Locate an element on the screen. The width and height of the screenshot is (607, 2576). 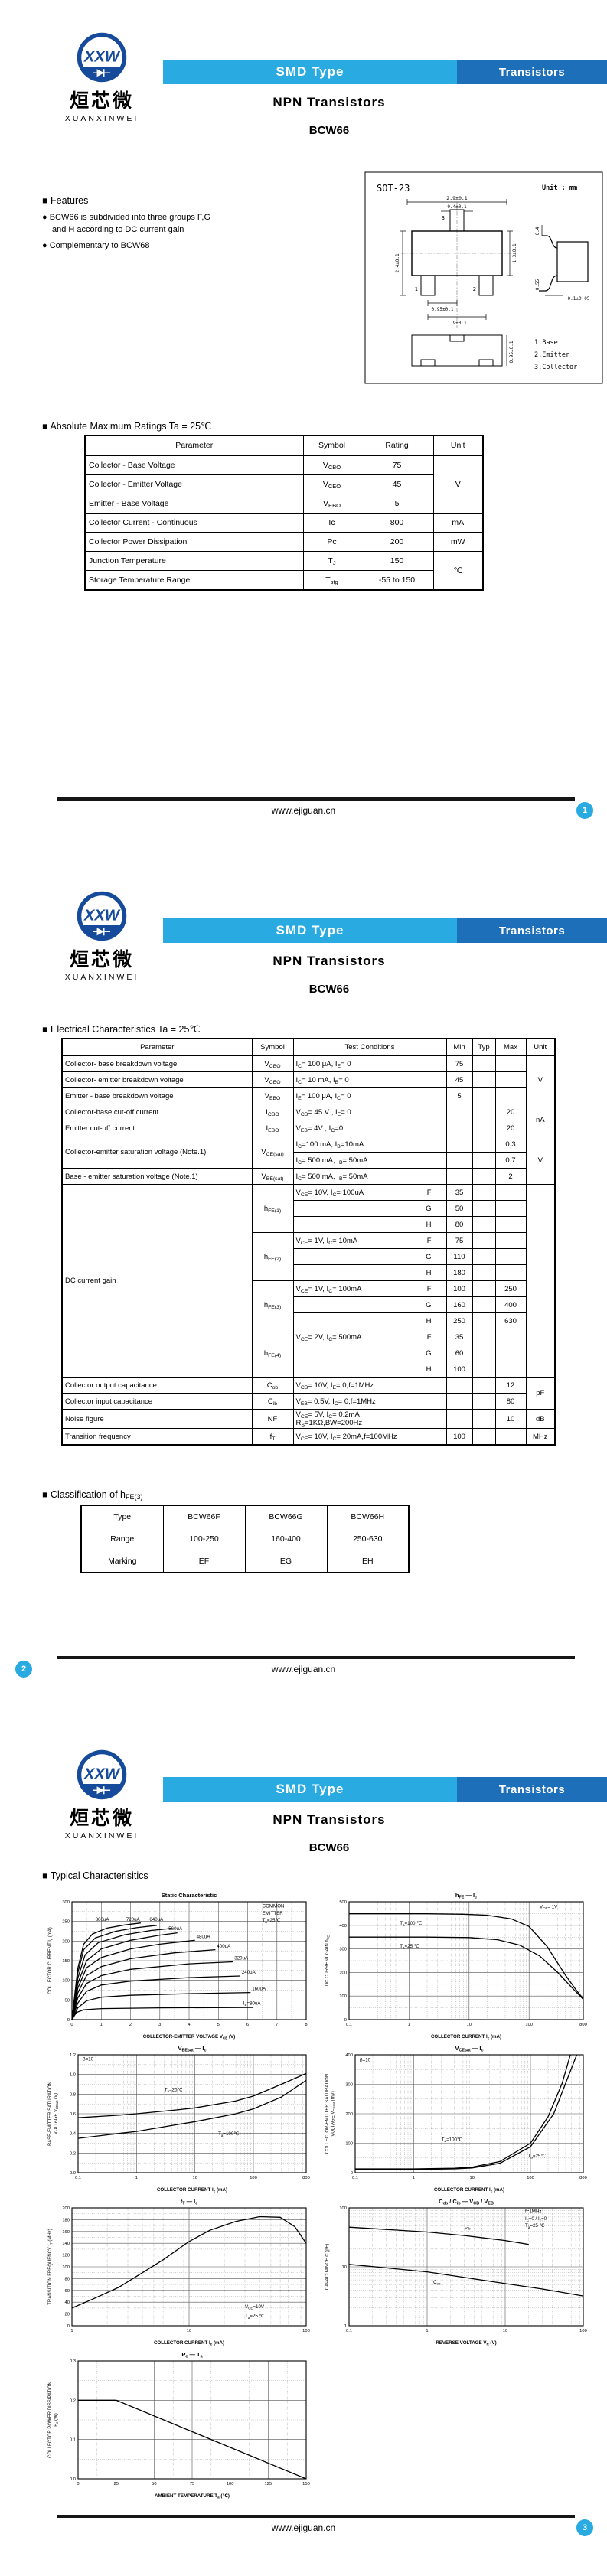
svg-text:TRANSITION FREQUENCY fT (M: TRANSITION FREQUENCY fT (MHz) is located at coordinates (51, 2267).